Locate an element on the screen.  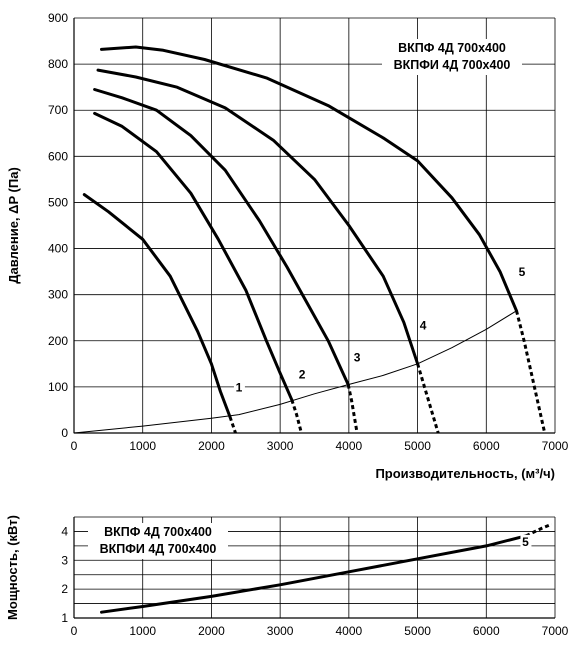
y-tick-label: 600 is located at coordinates (58, 156).